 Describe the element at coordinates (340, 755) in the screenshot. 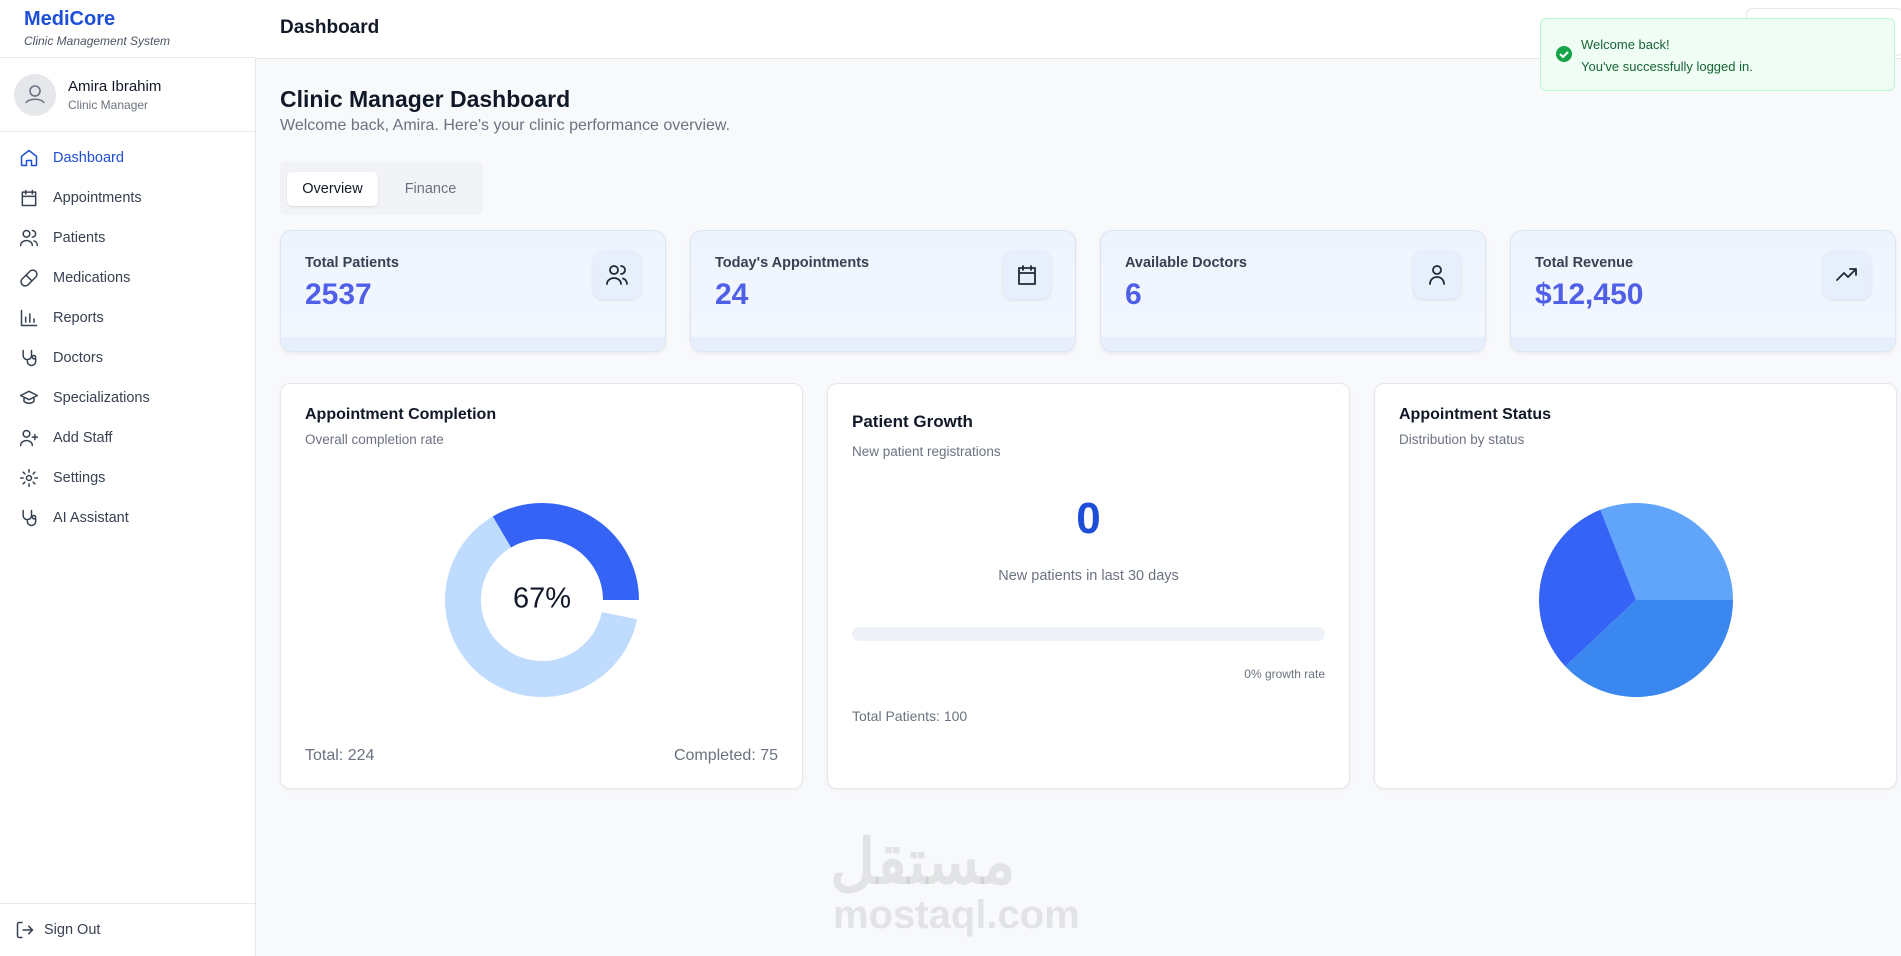

I see `total-label: Total: 224` at that location.